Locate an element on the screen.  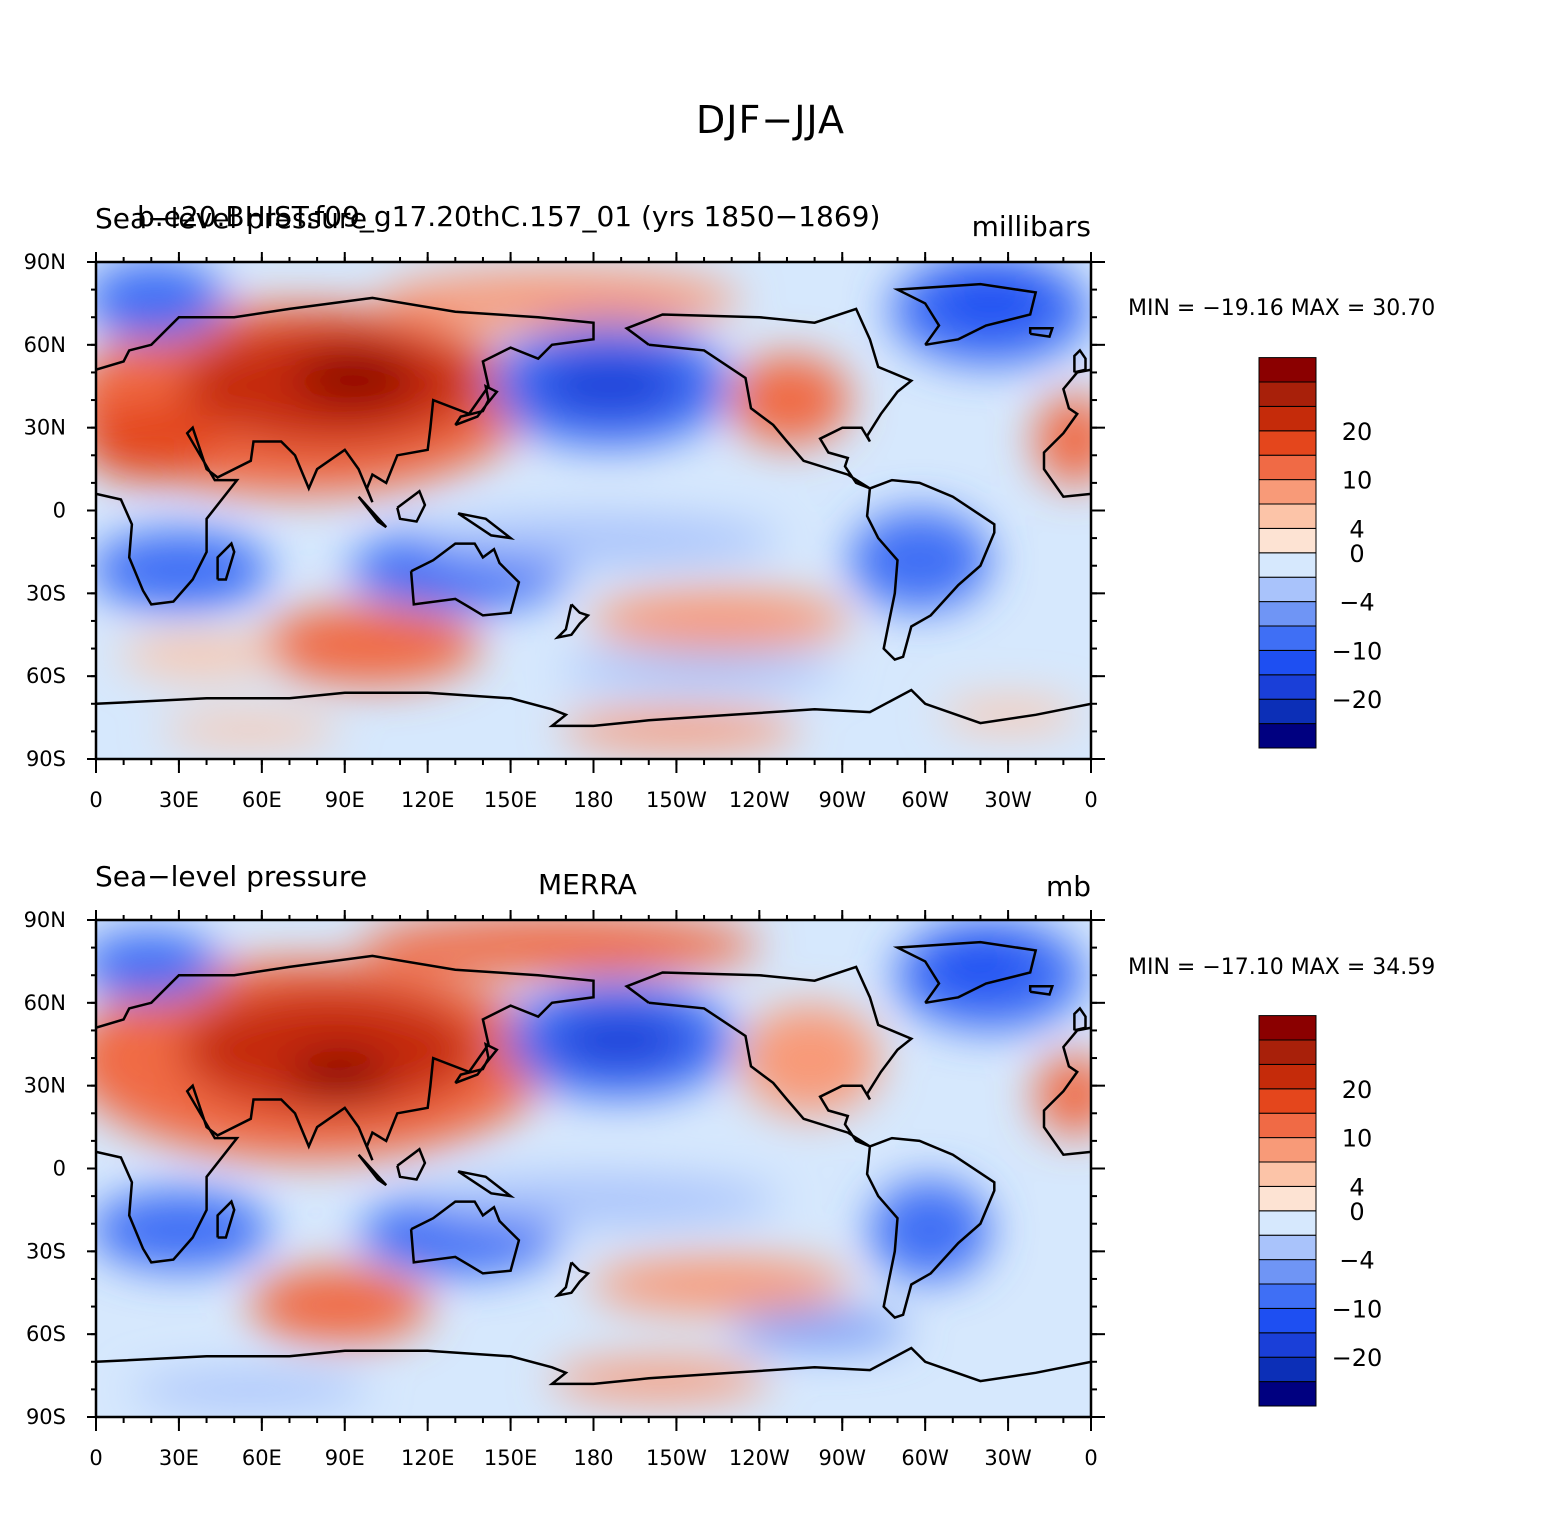
panel1-minmax: MIN = −19.16 MAX = 30.70 is located at coordinates (1282, 308).